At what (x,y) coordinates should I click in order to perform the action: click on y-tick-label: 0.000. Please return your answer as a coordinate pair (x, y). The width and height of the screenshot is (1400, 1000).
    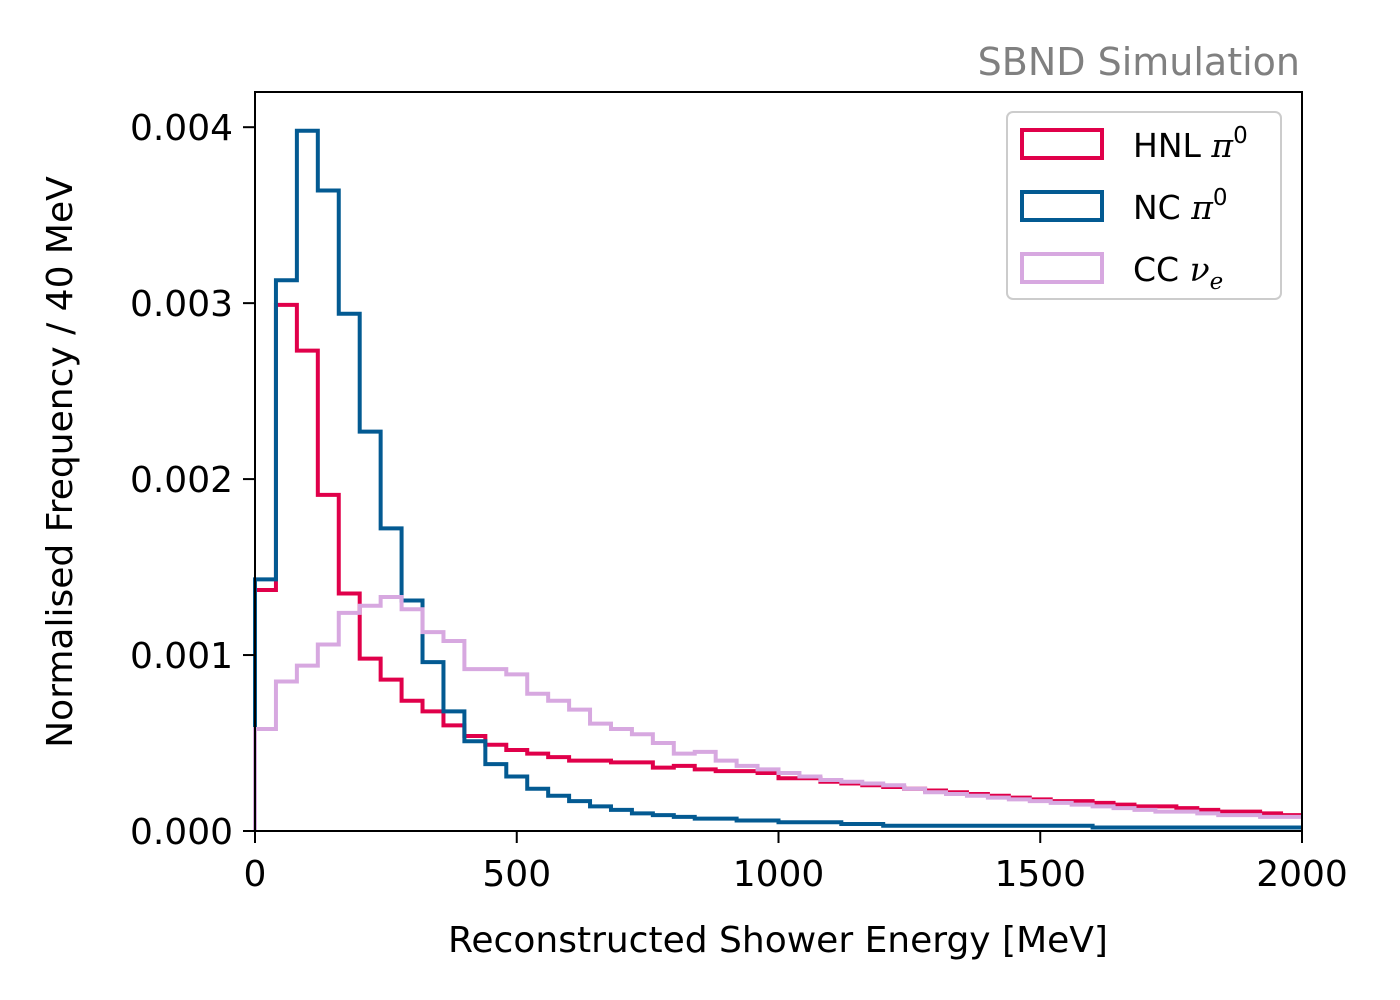
    Looking at the image, I should click on (181, 832).